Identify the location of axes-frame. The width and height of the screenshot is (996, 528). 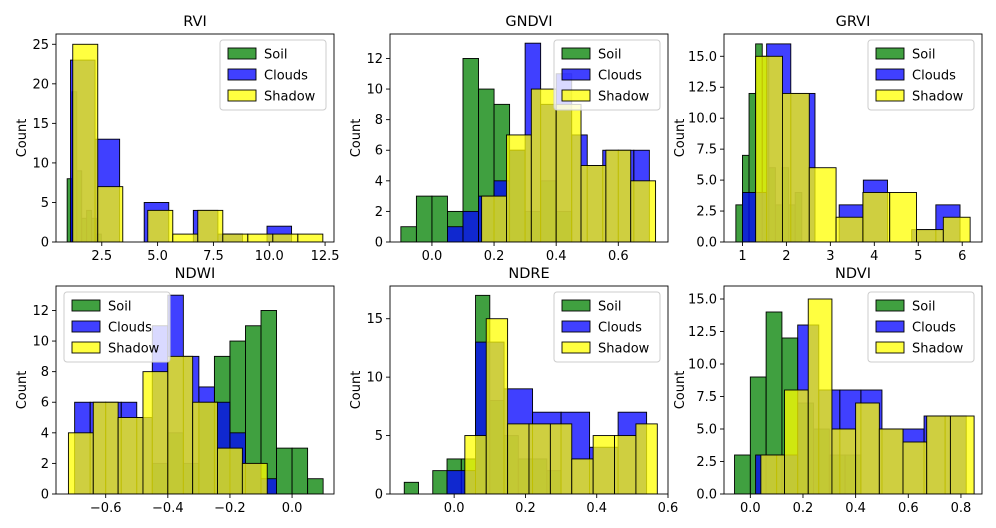
(529, 390).